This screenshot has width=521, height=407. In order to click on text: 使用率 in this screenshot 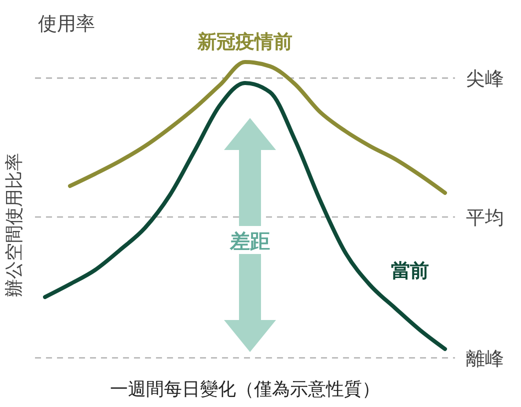, I will do `click(66, 24)`.